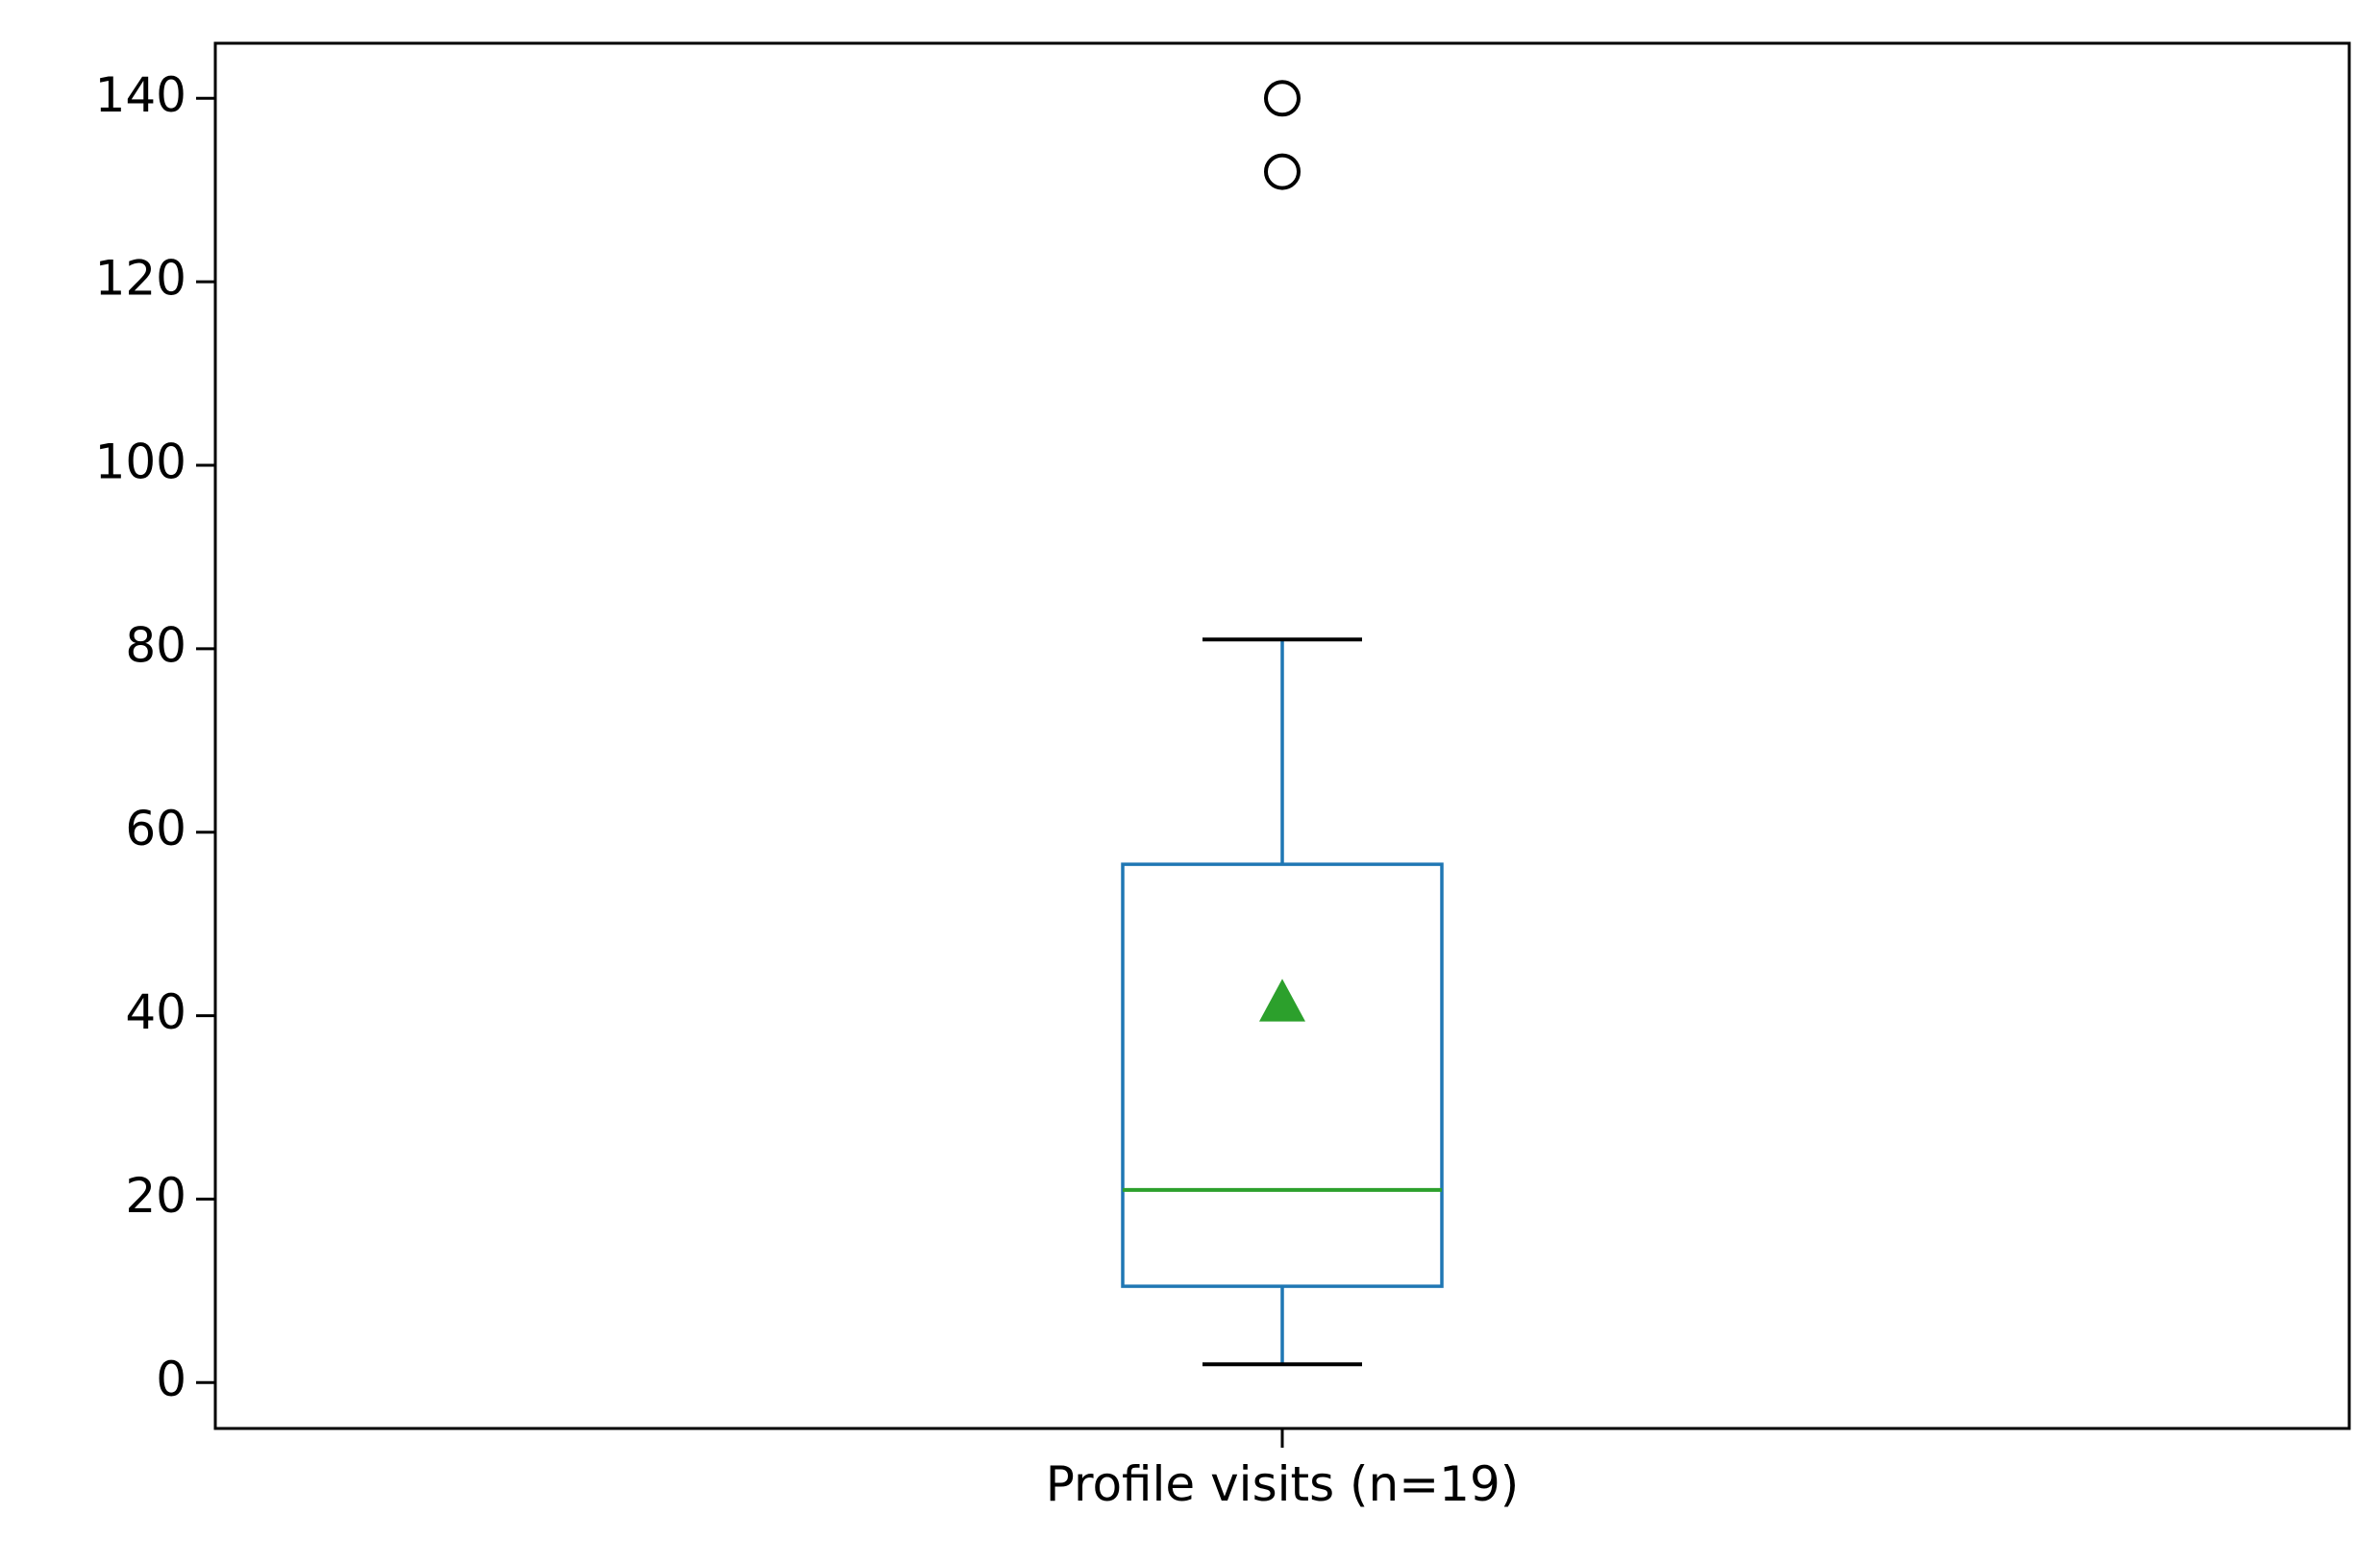  What do you see at coordinates (156, 1196) in the screenshot?
I see `y-tick-label: 20` at bounding box center [156, 1196].